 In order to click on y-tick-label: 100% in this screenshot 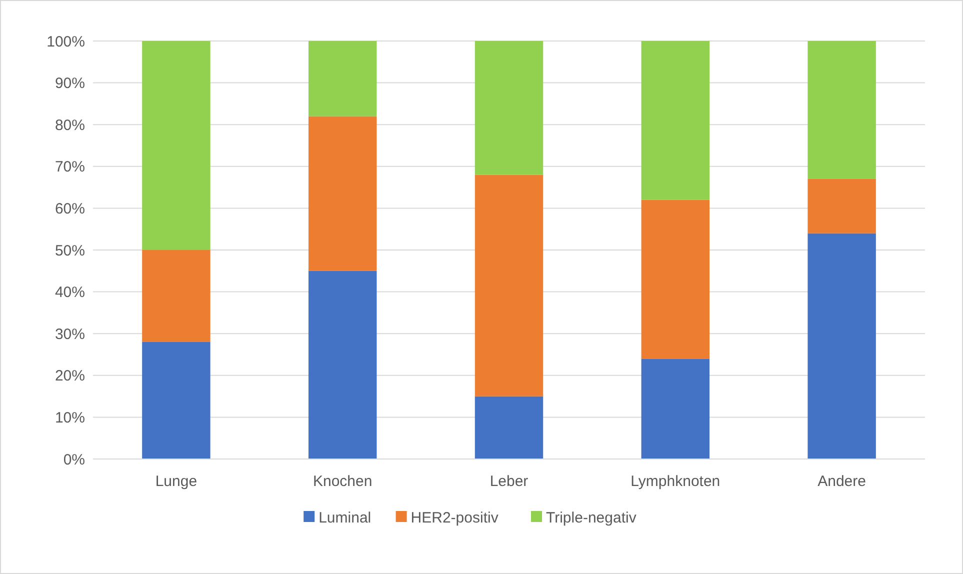, I will do `click(65, 41)`.